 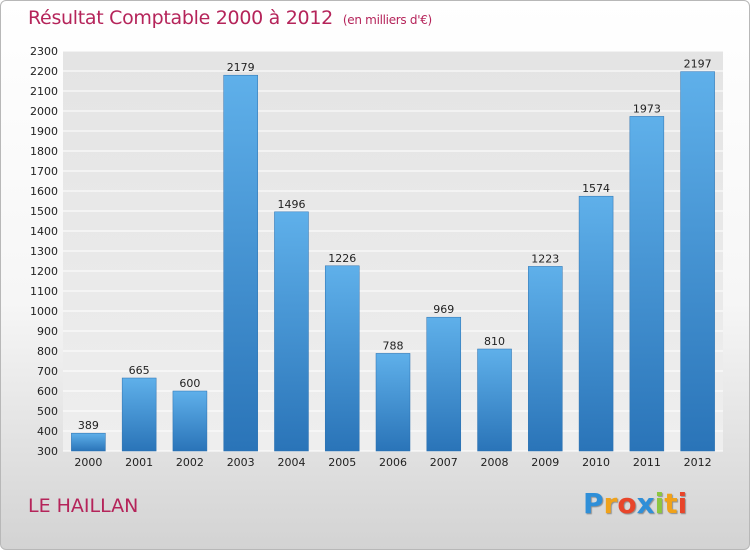 I want to click on x-tick-label: 2002, so click(x=190, y=462).